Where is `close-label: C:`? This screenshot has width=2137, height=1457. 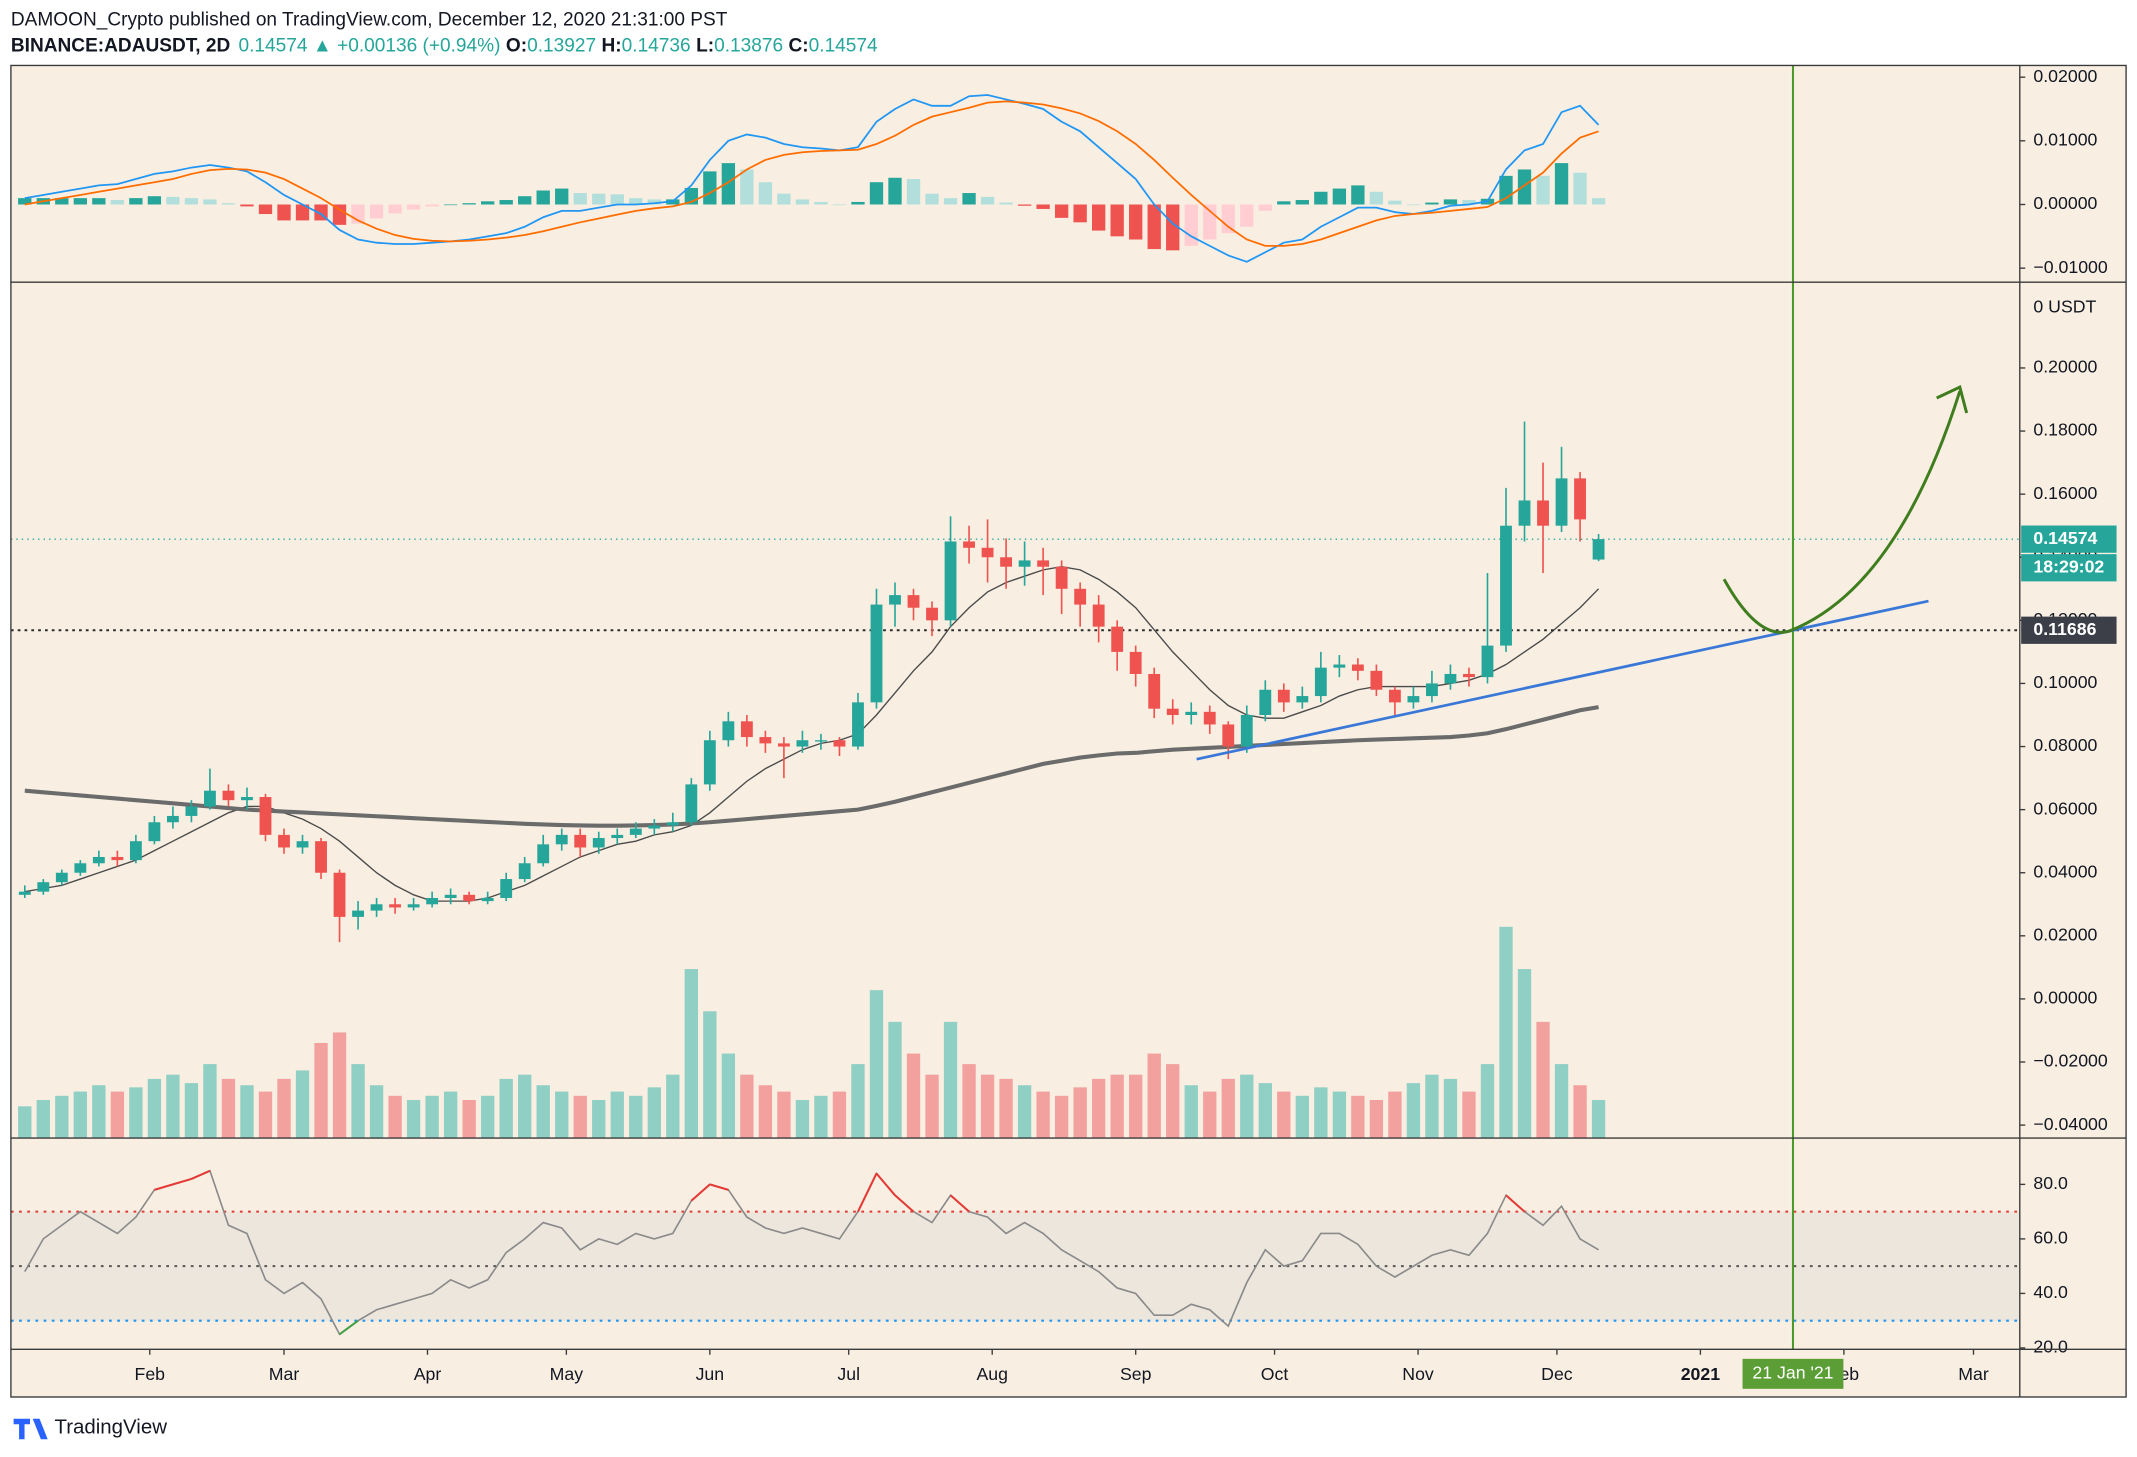
close-label: C: is located at coordinates (799, 45).